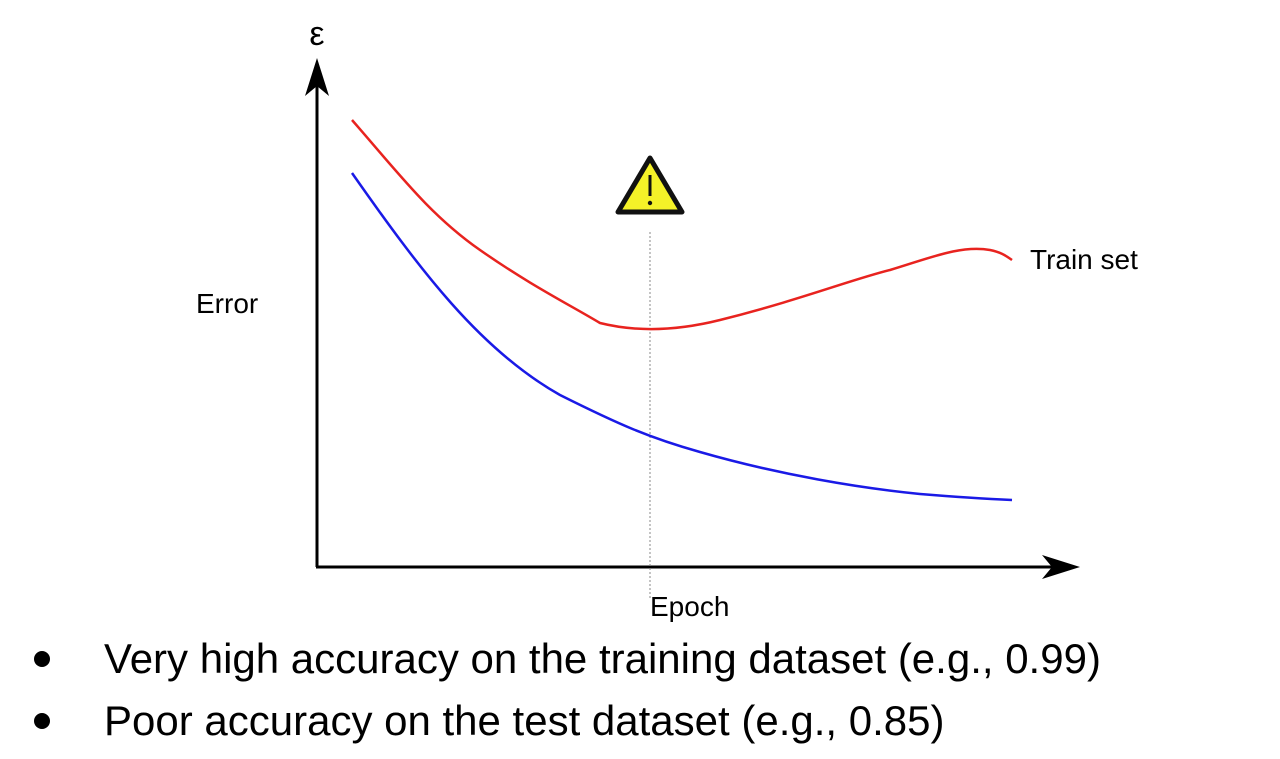 Image resolution: width=1280 pixels, height=759 pixels. I want to click on y-axis-symbol: ε, so click(316, 34).